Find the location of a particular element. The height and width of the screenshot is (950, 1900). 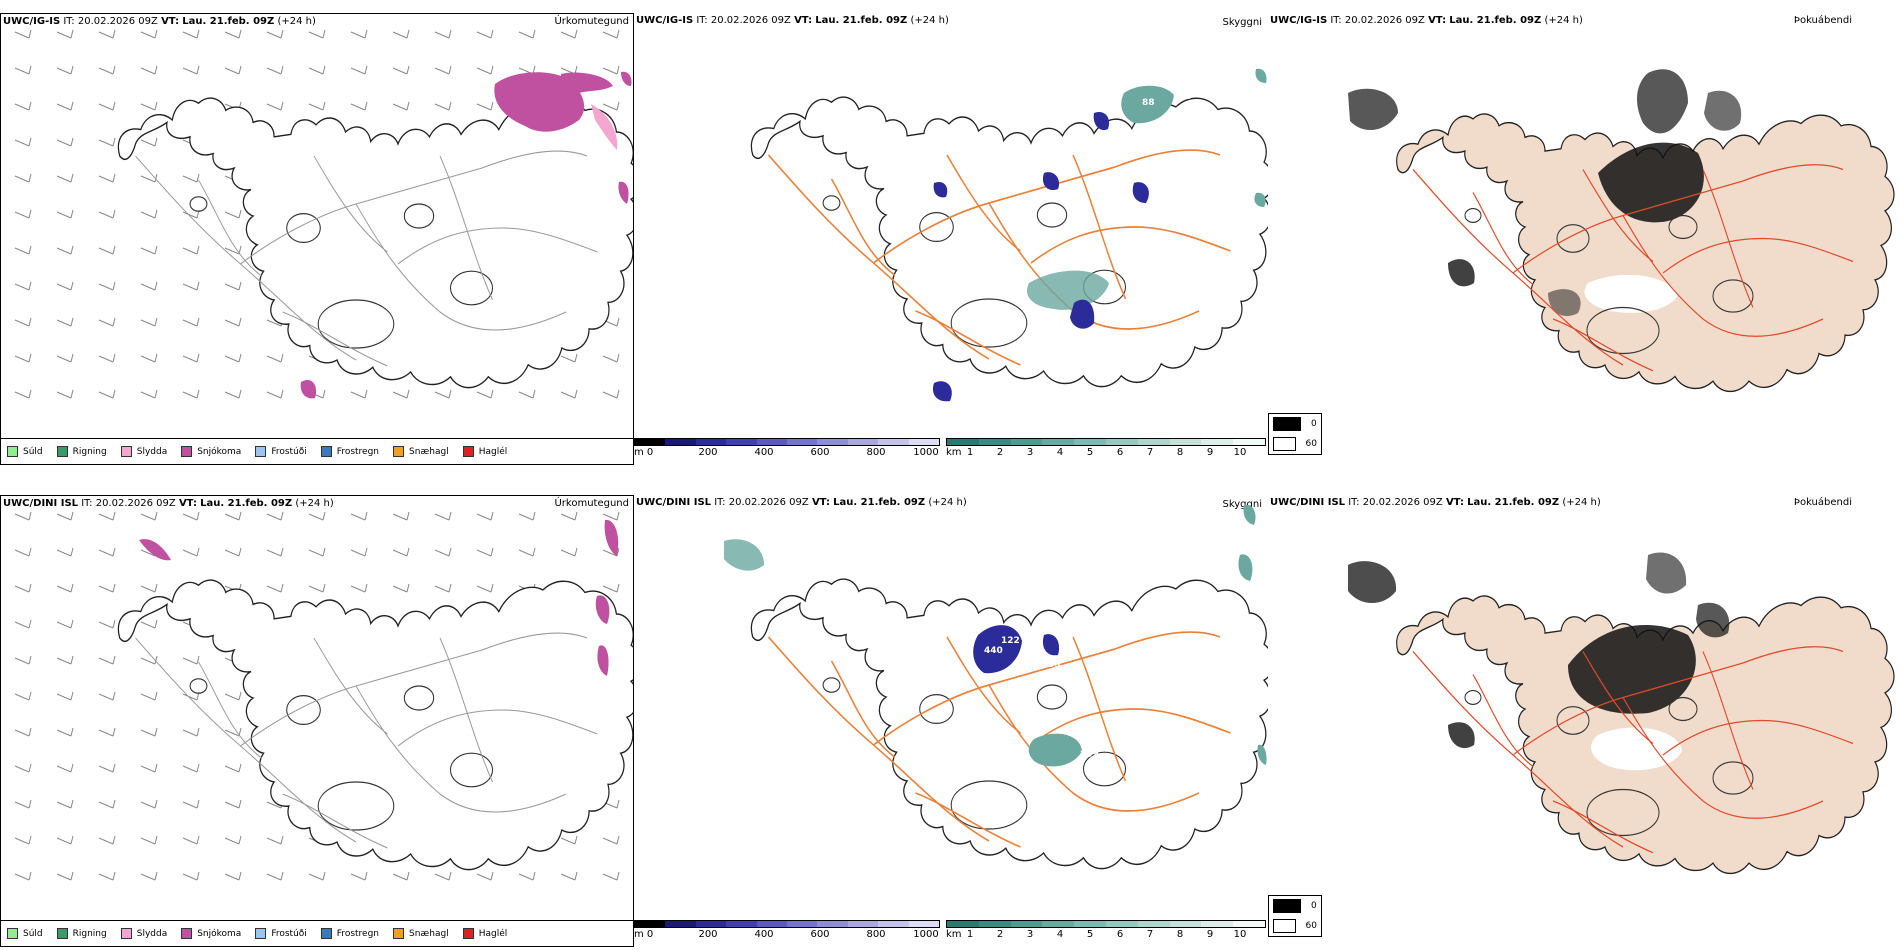

value-label: 88 is located at coordinates (1148, 103).